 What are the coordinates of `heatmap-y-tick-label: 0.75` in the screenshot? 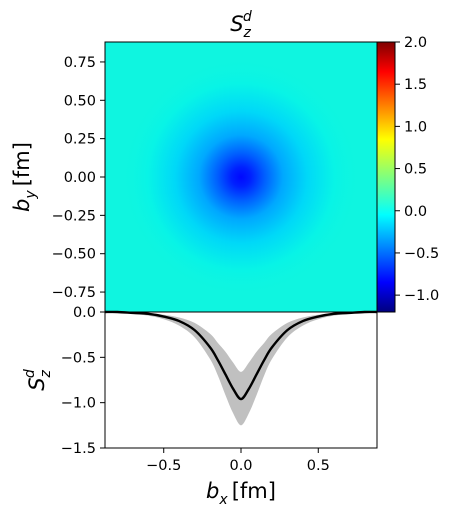 It's located at (80, 63).